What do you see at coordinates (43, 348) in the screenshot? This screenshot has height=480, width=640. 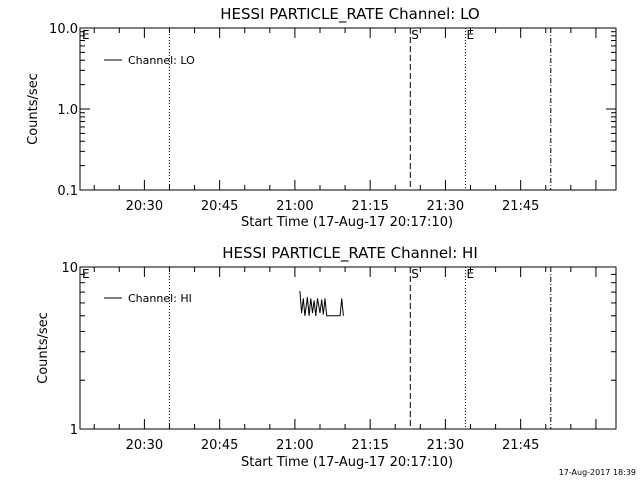 I see `y-axis-label-hi: Counts/sec` at bounding box center [43, 348].